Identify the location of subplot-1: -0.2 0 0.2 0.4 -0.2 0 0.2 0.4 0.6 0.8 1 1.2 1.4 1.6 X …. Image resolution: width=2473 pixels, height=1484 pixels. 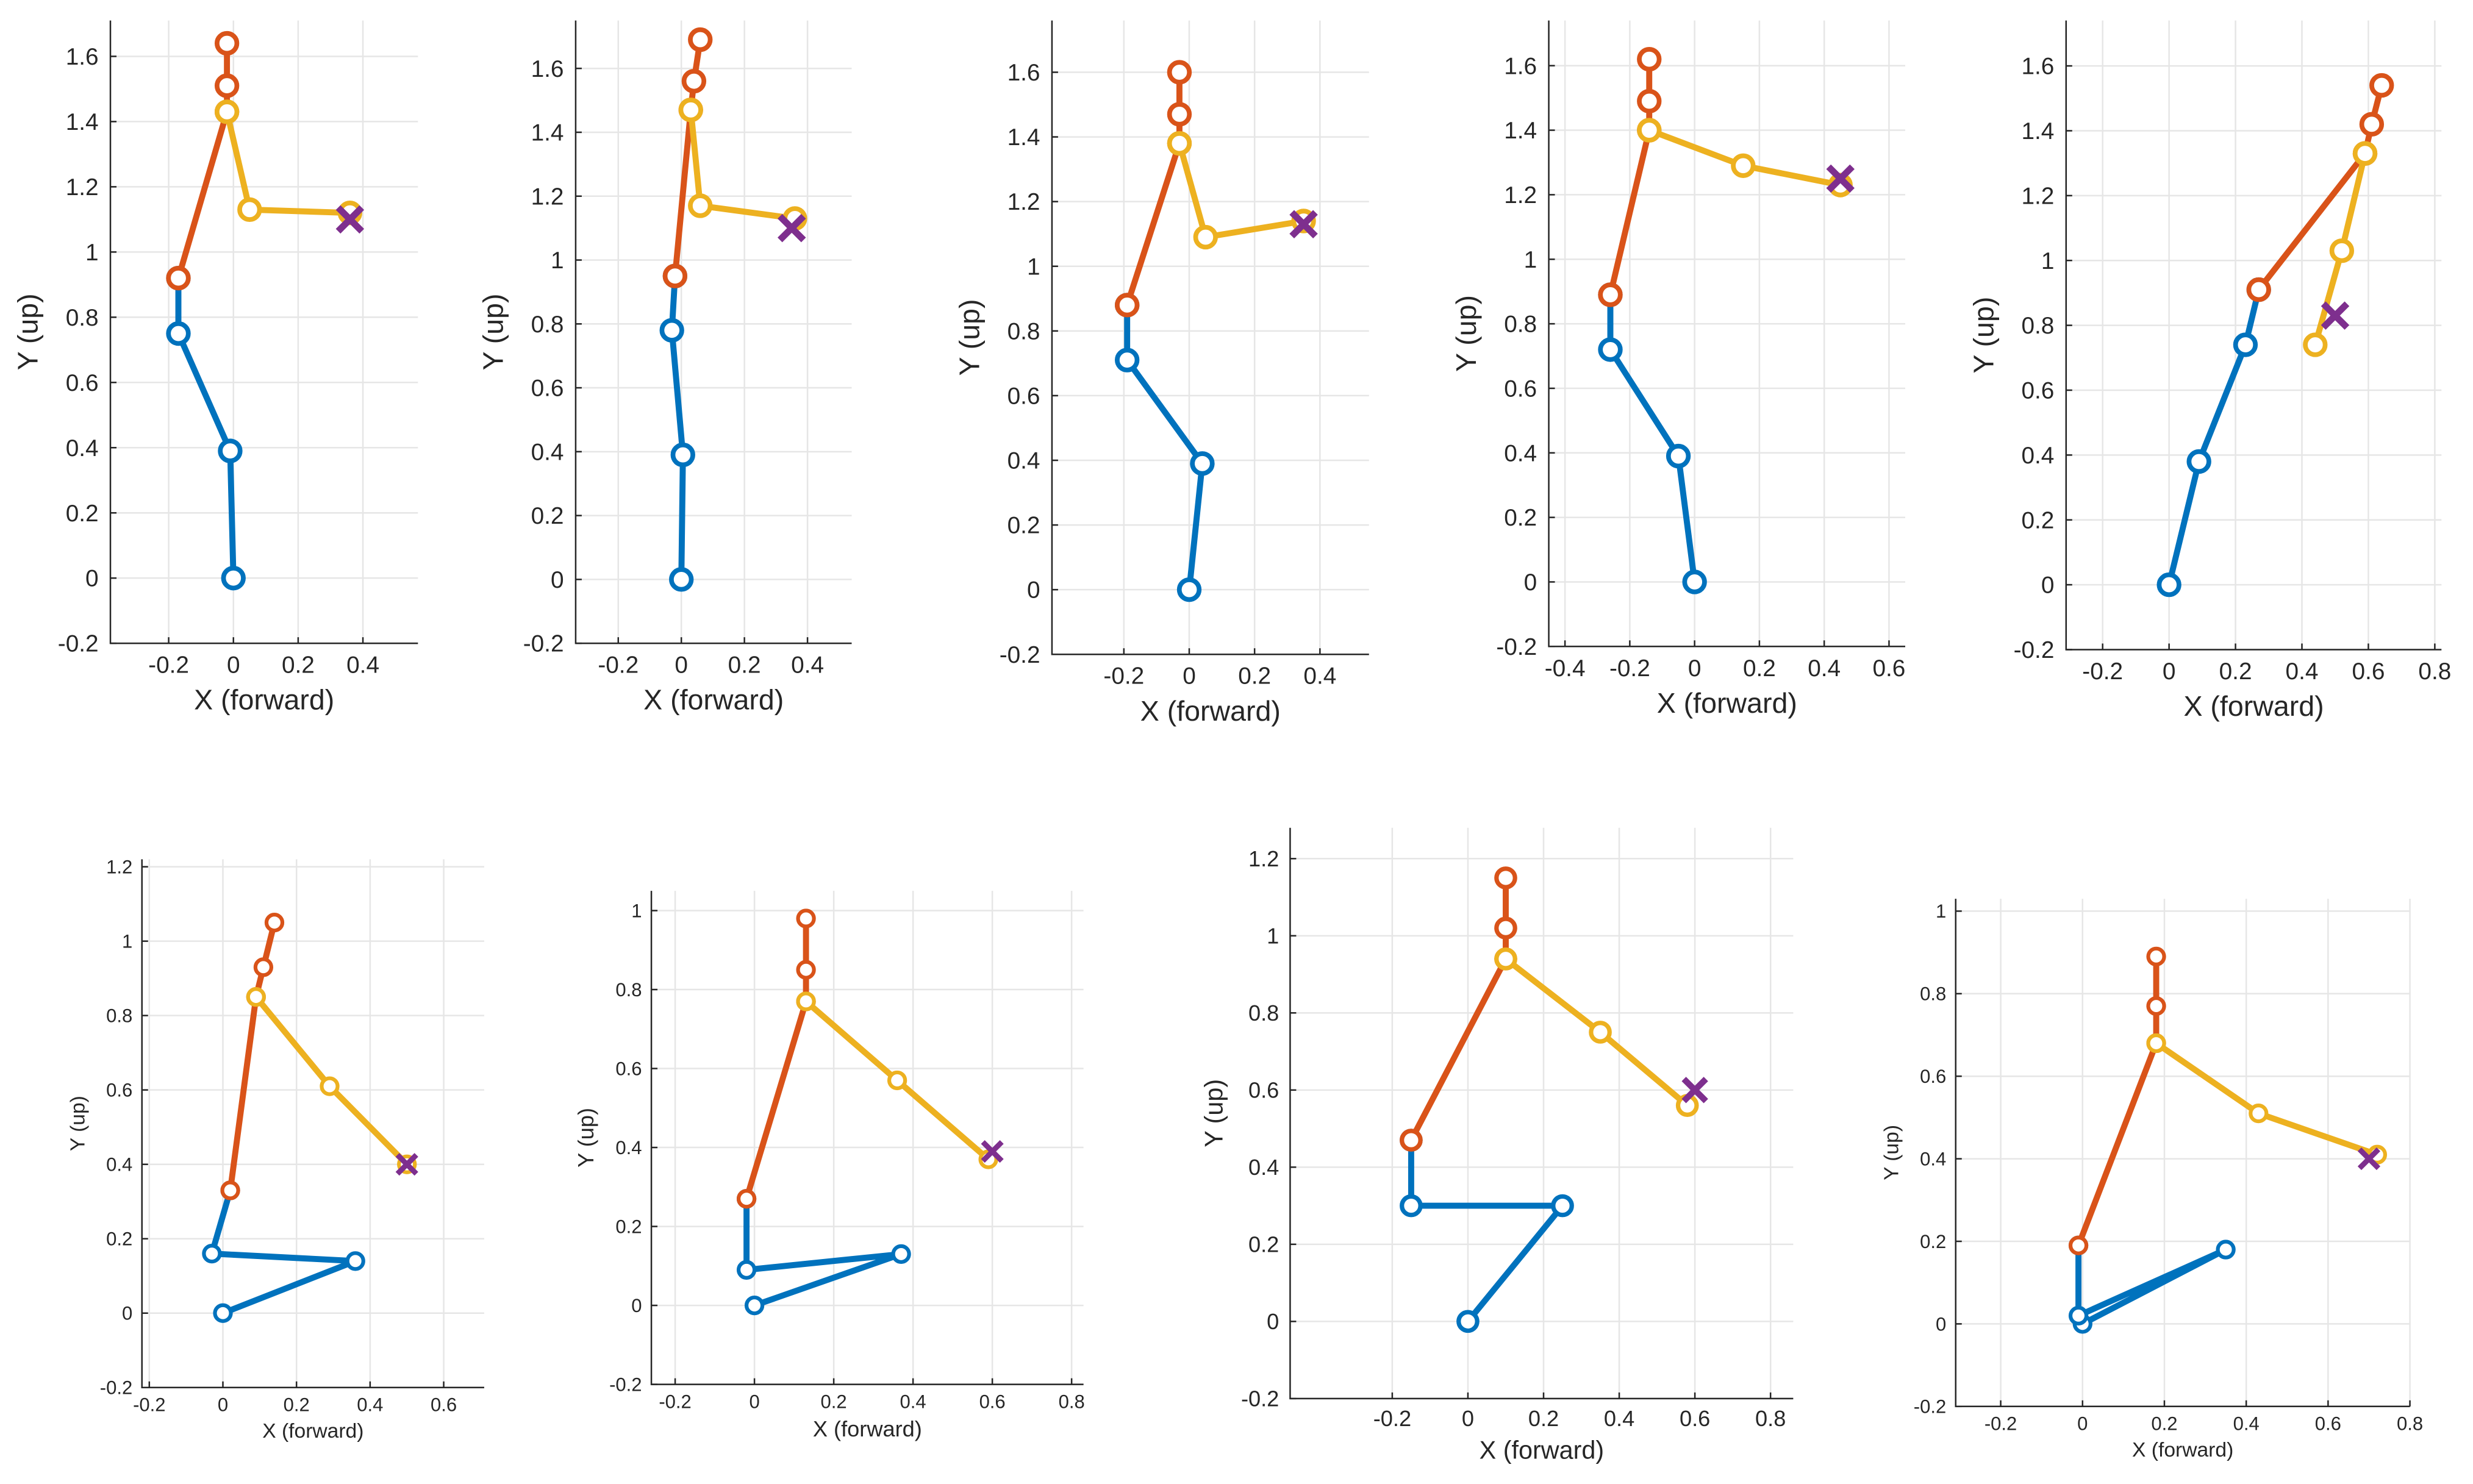
(215, 368).